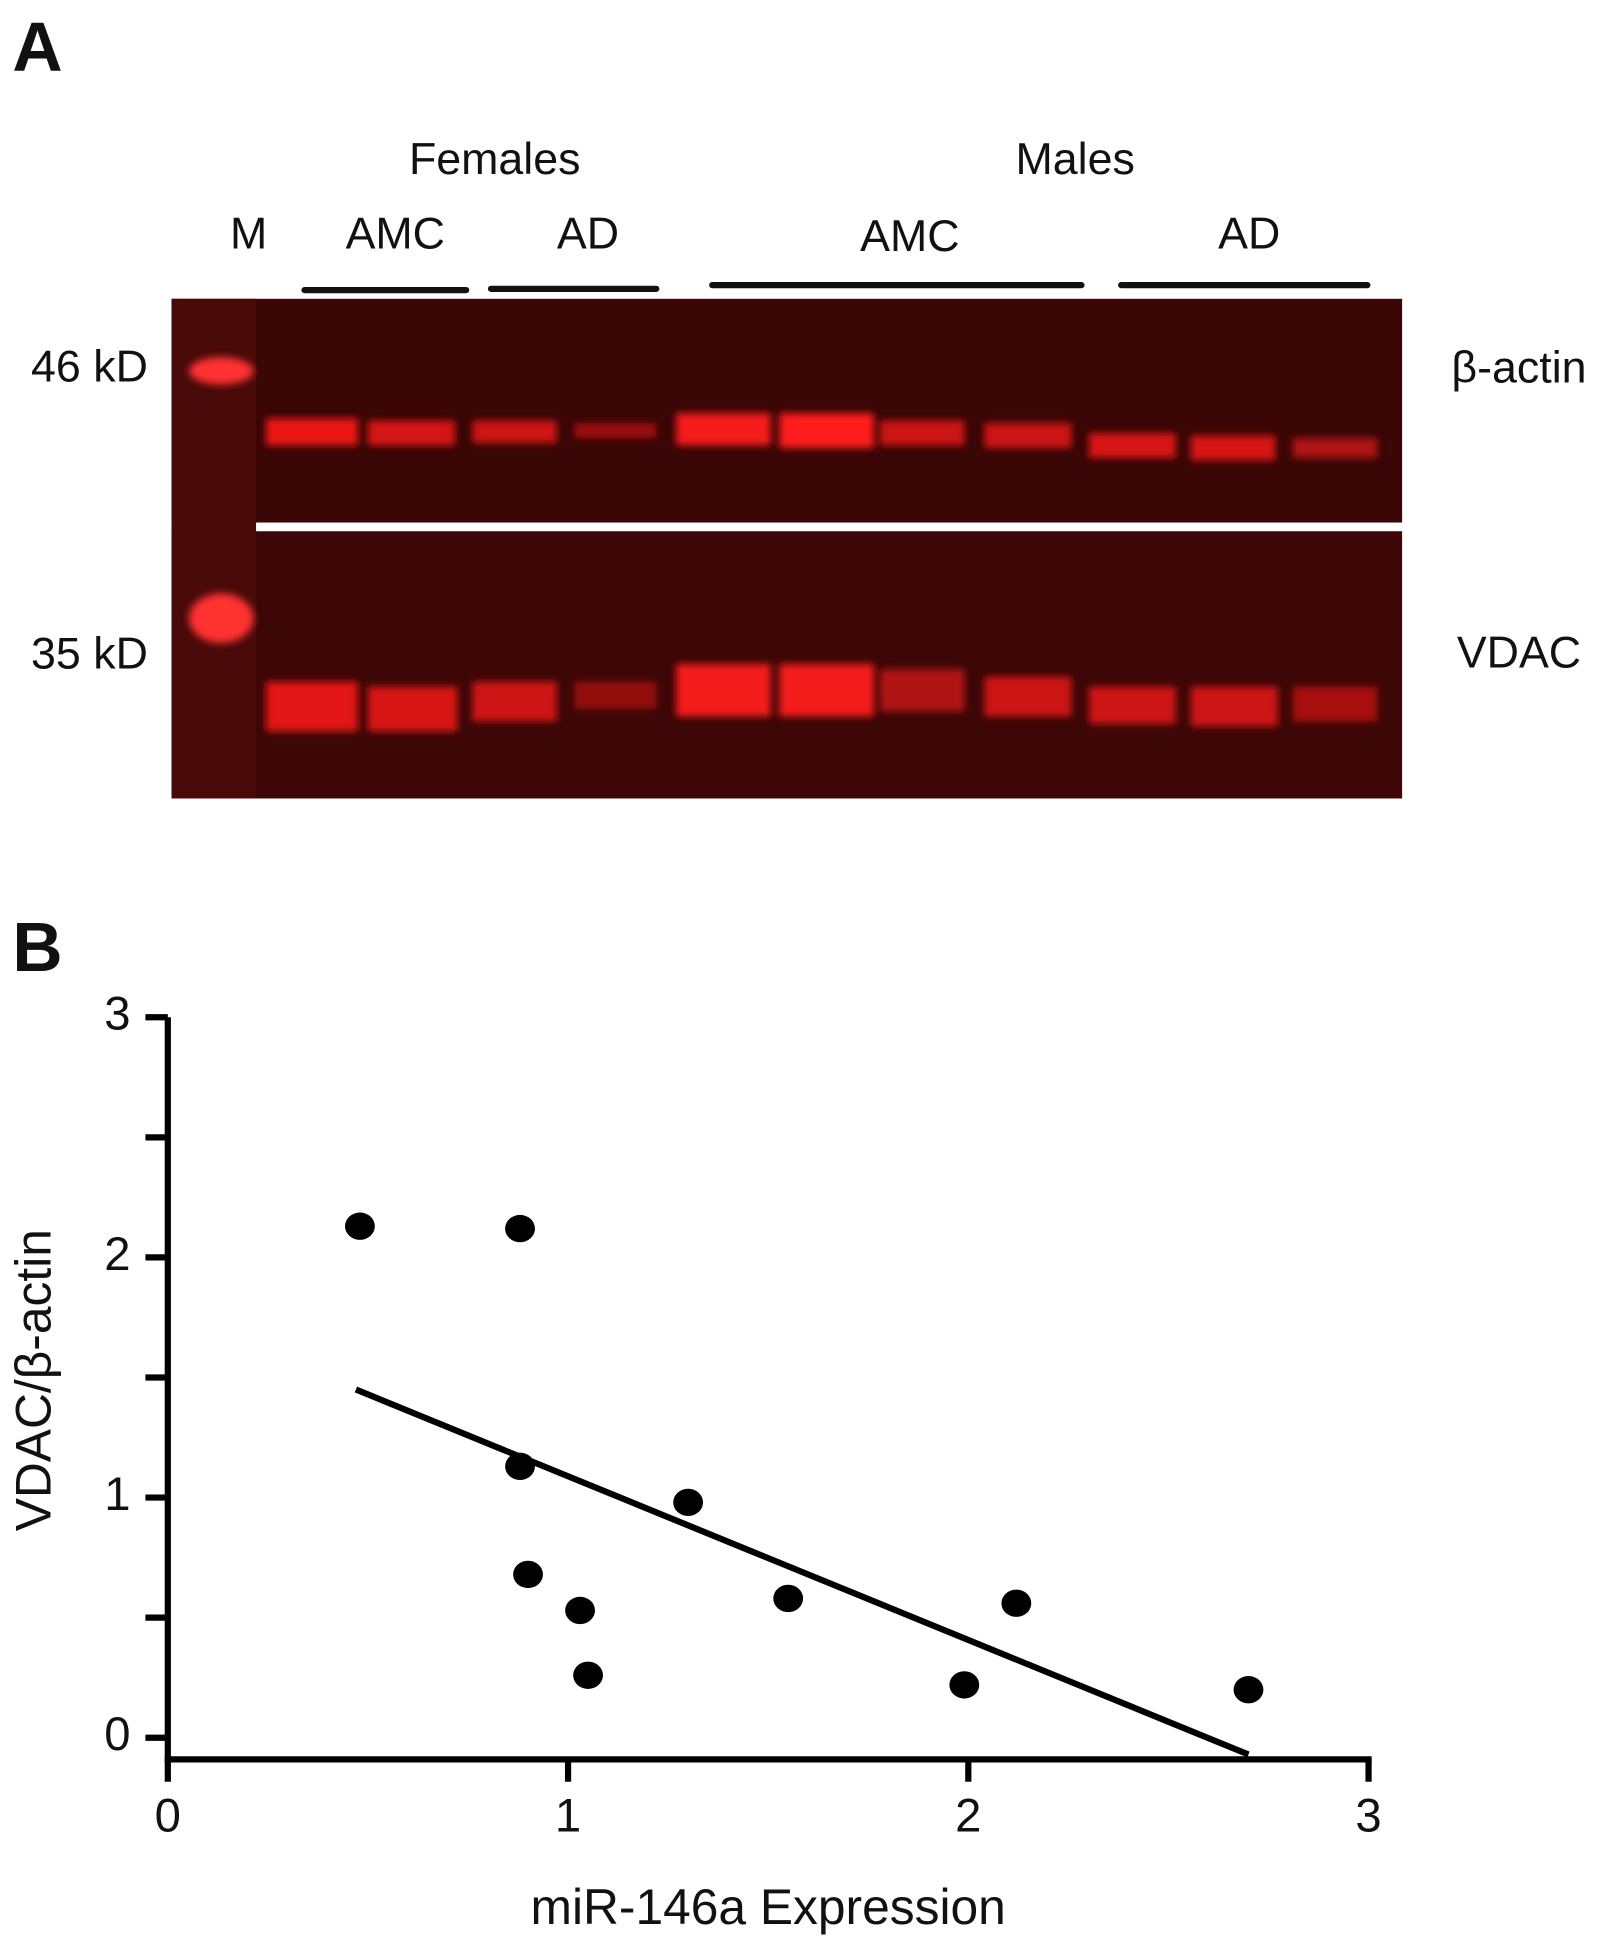 The height and width of the screenshot is (1955, 1601). Describe the element at coordinates (89, 654) in the screenshot. I see `marker-label: 35 kD` at that location.